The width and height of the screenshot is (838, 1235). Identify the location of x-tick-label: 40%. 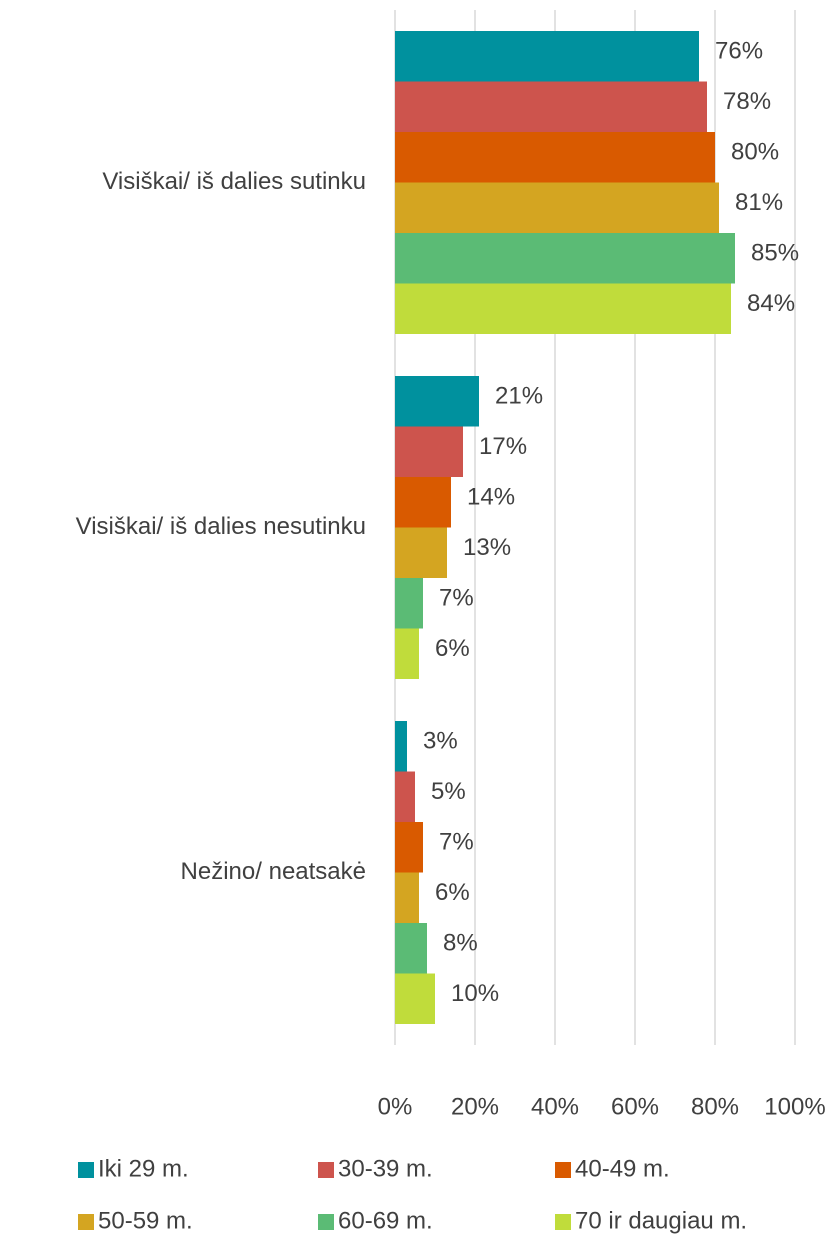
(555, 1106).